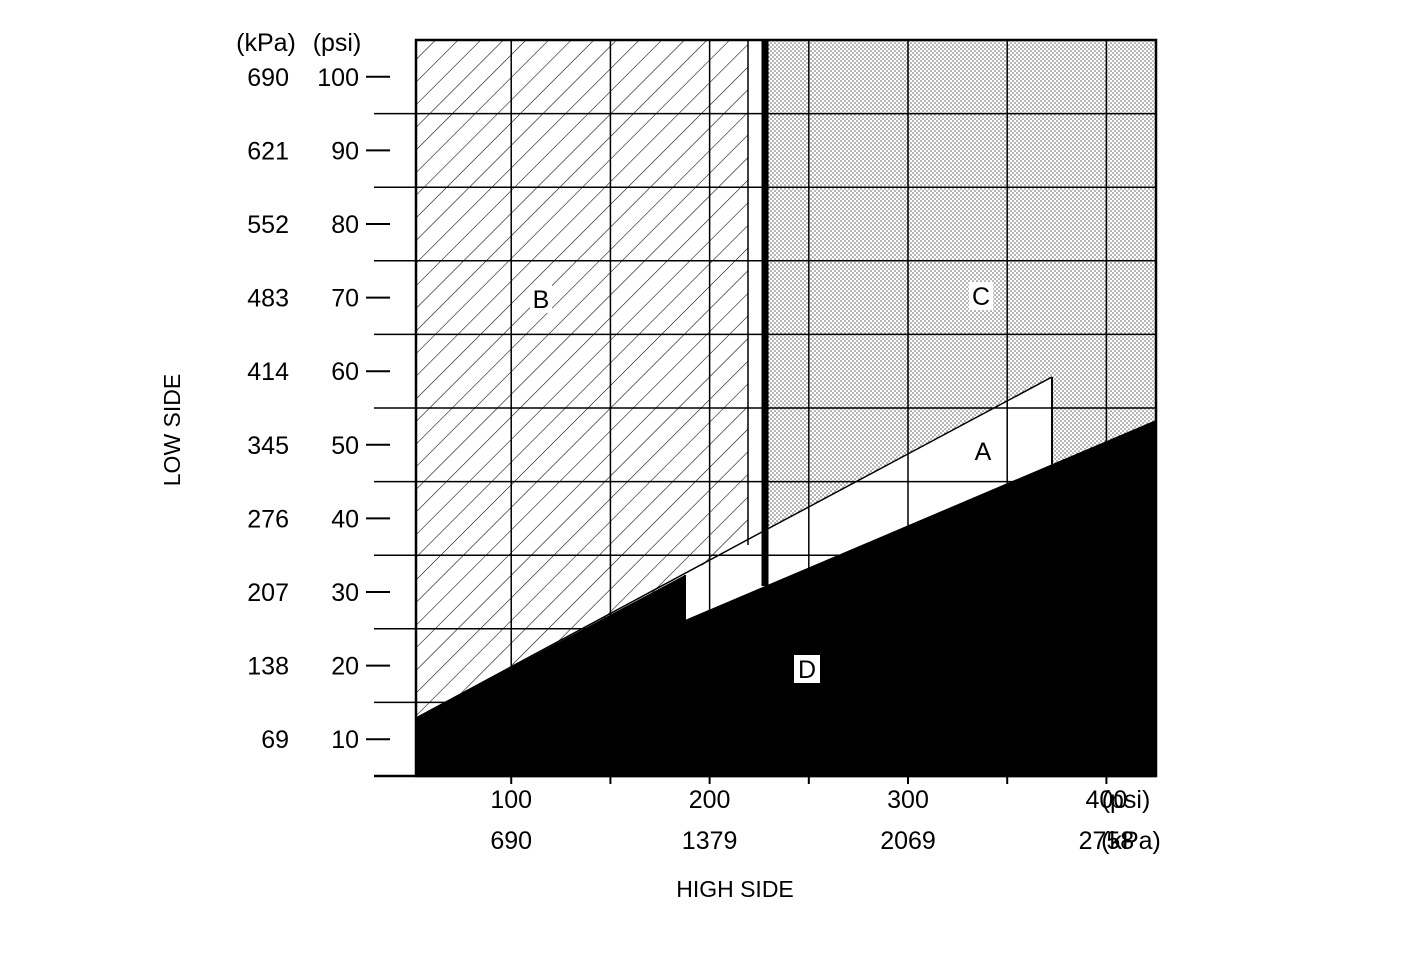 This screenshot has width=1427, height=960. What do you see at coordinates (812, 841) in the screenshot?
I see `x-tick-labels-kpa: 690 1379 2069 2758` at bounding box center [812, 841].